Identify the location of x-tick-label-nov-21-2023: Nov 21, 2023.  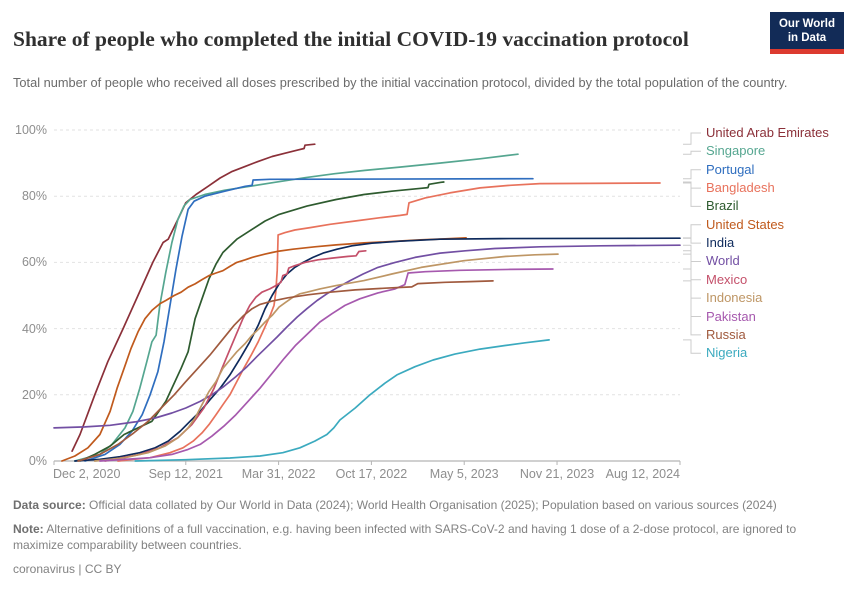
(557, 474).